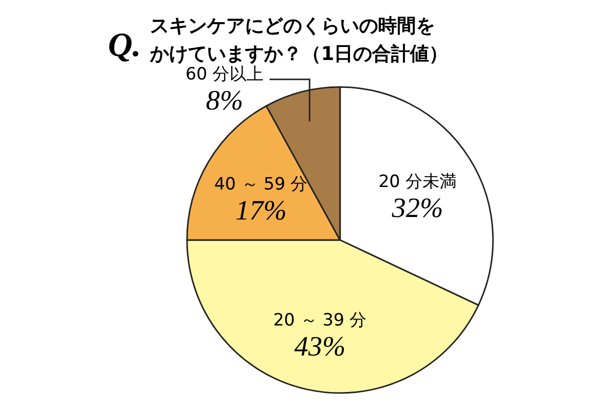  What do you see at coordinates (320, 347) in the screenshot?
I see `data-label: 43%` at bounding box center [320, 347].